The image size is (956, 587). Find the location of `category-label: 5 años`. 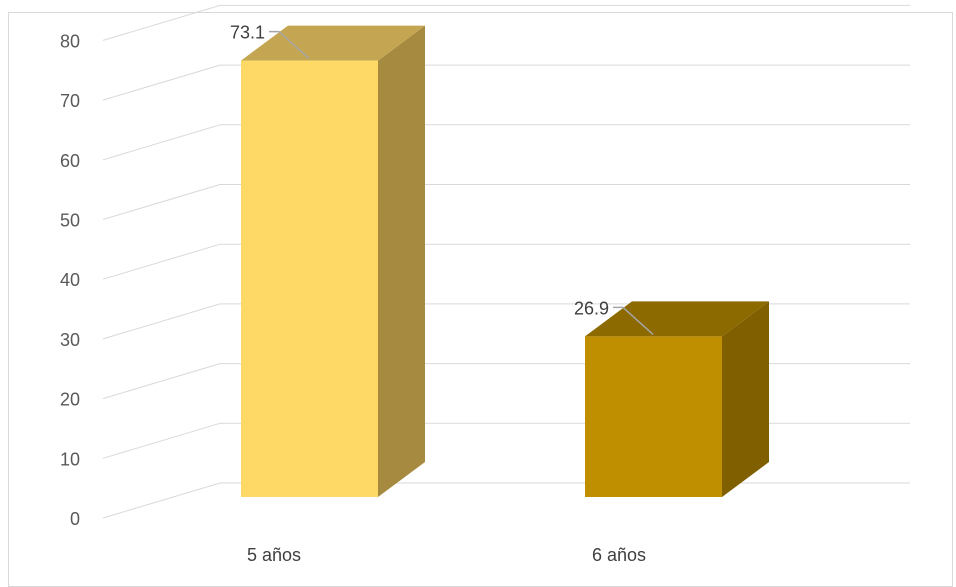

category-label: 5 años is located at coordinates (274, 555).